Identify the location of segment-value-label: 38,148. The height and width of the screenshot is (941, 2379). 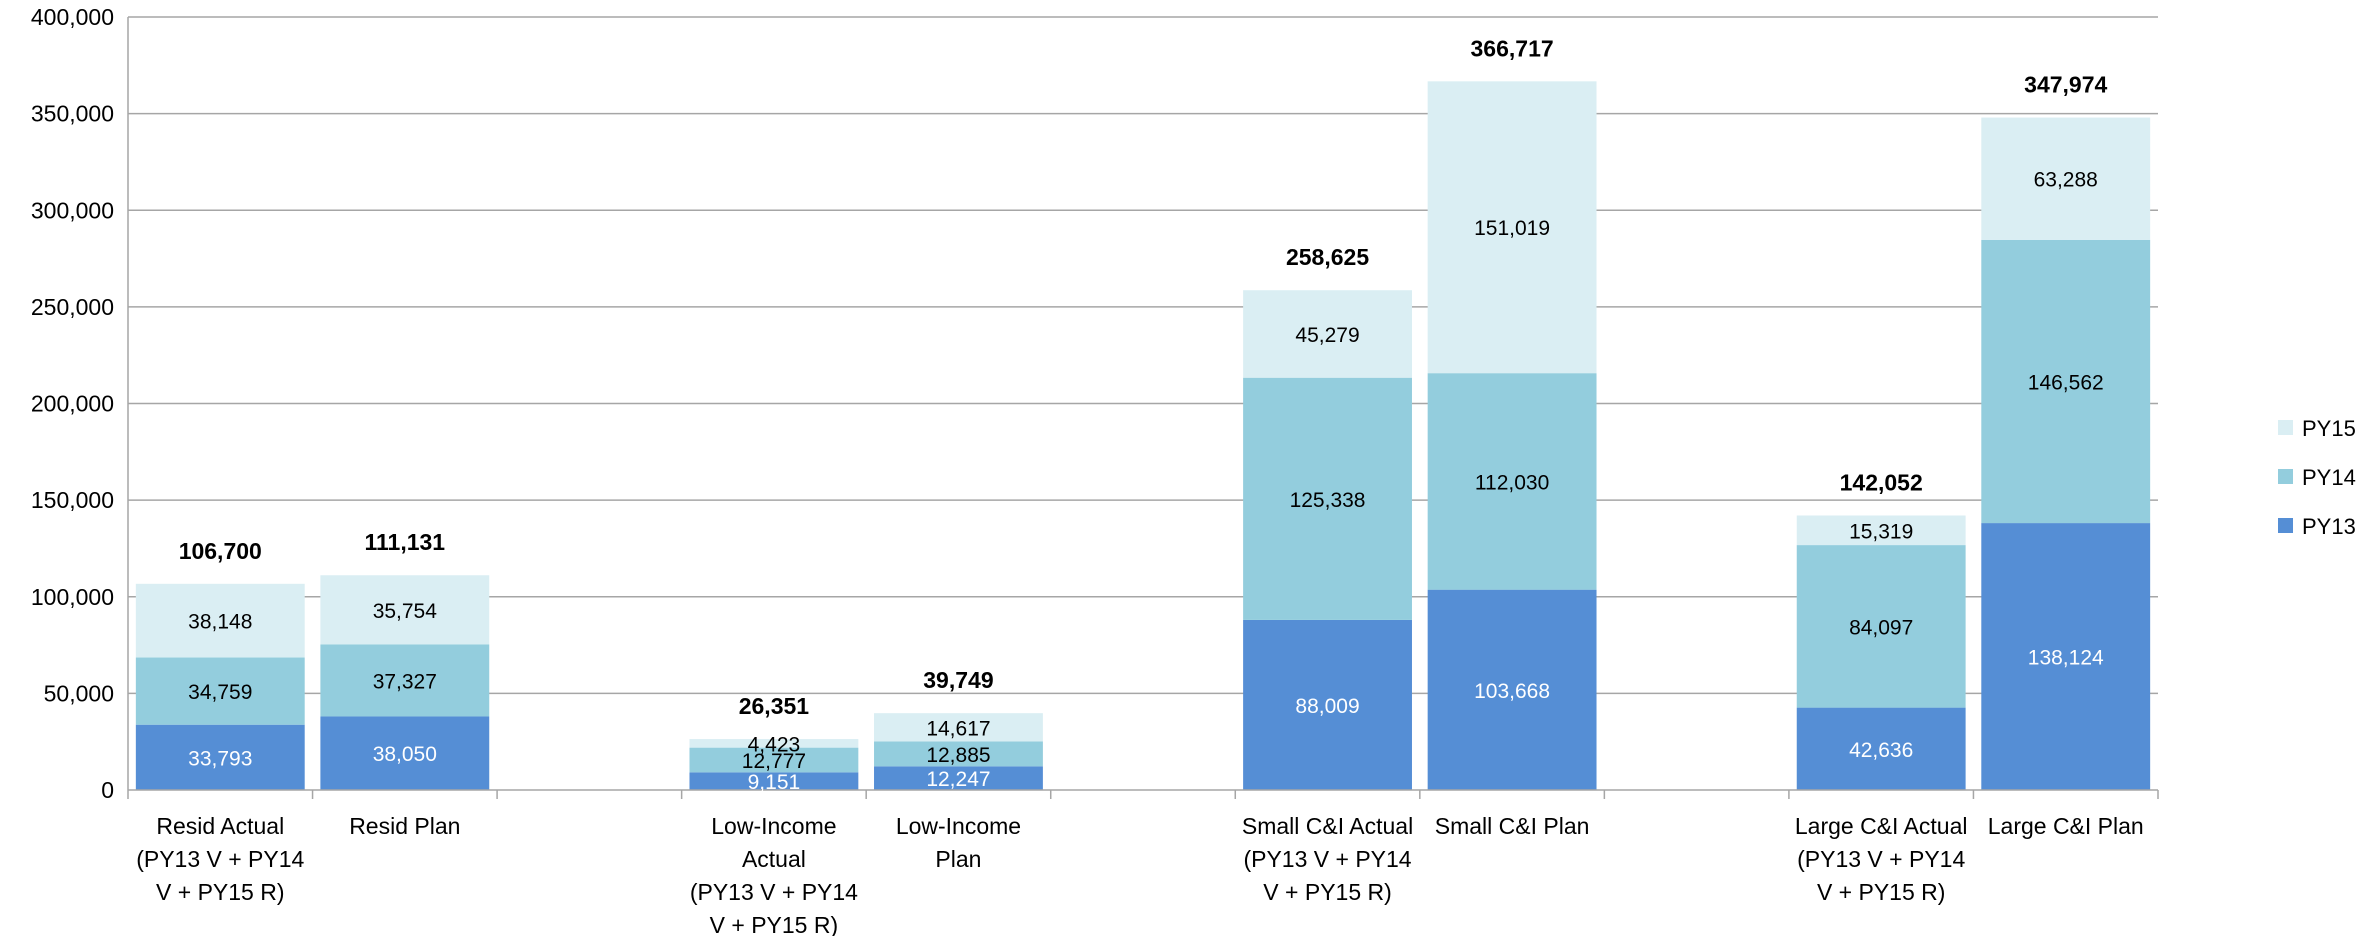
(220, 622).